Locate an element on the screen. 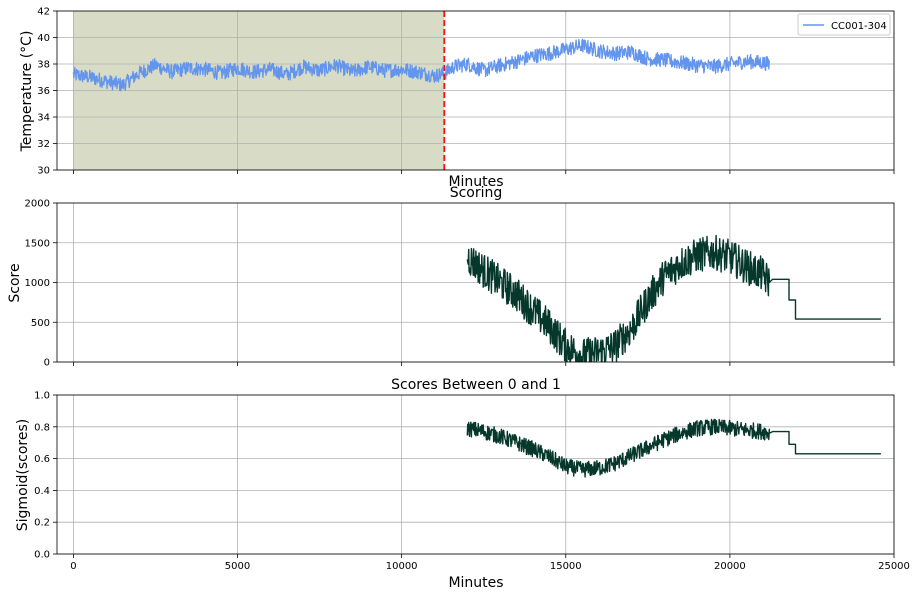  temperature-ytick-label-5: 40 is located at coordinates (43, 38).